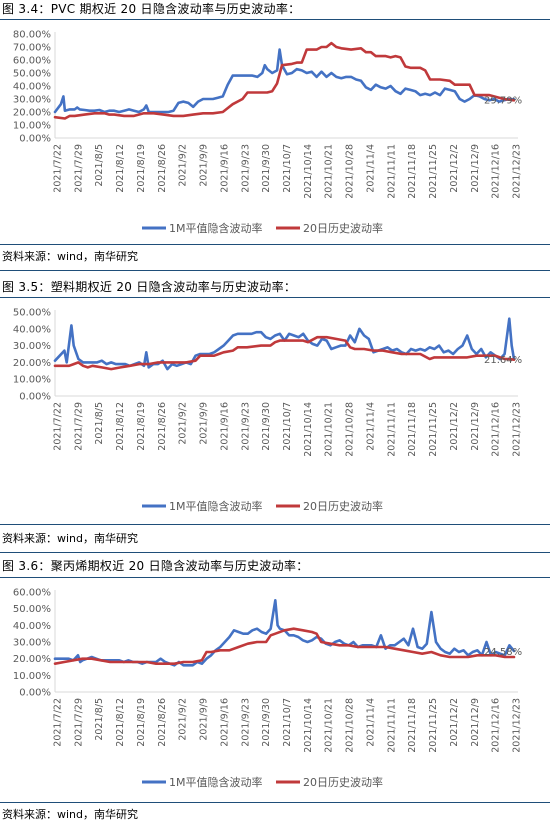 This screenshot has width=550, height=826. What do you see at coordinates (151, 9) in the screenshot?
I see `figure-title: 图 3.4：PVC 期权近 20 日隐含波动率与历史波动率：` at bounding box center [151, 9].